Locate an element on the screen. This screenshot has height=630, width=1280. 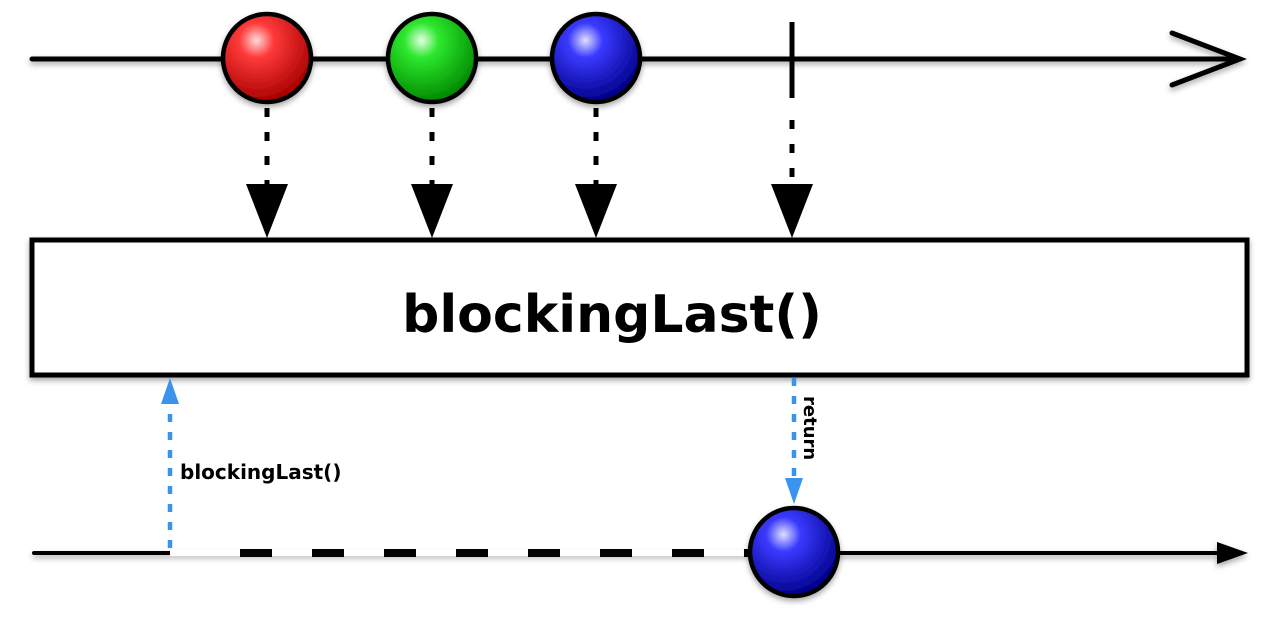
input-arrow-green is located at coordinates (432, 173).